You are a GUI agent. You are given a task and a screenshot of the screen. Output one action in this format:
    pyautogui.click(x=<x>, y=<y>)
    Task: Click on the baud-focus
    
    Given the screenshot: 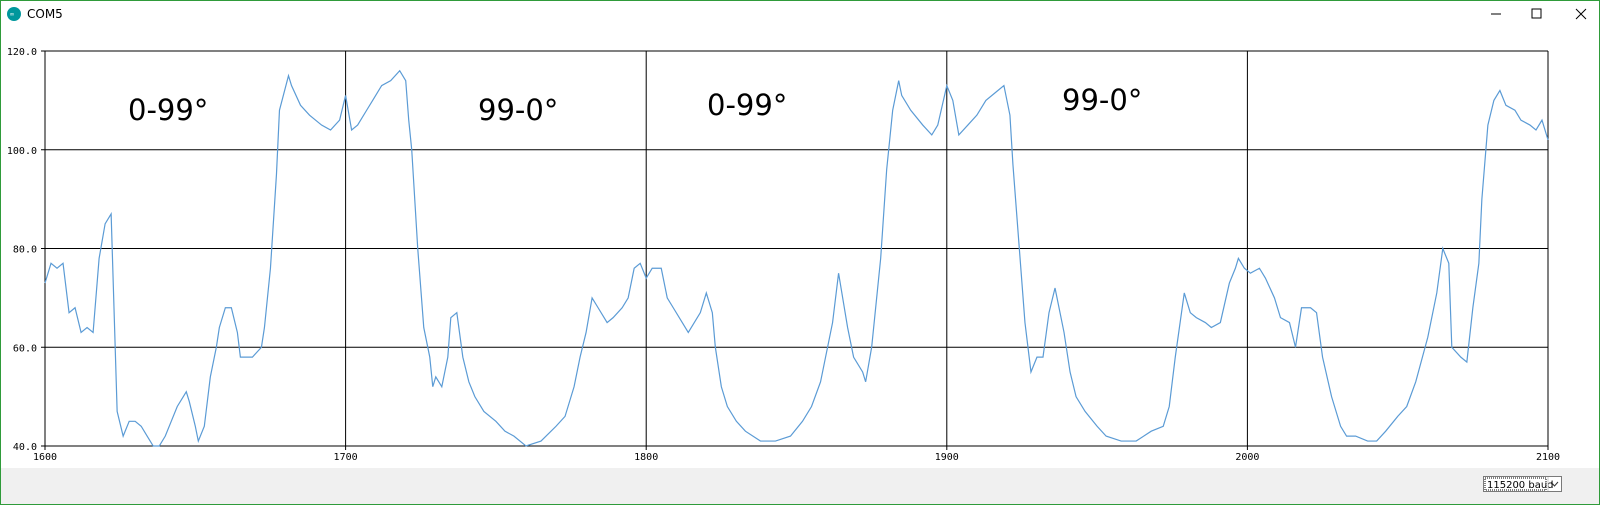 What is the action you would take?
    pyautogui.click(x=1515, y=484)
    